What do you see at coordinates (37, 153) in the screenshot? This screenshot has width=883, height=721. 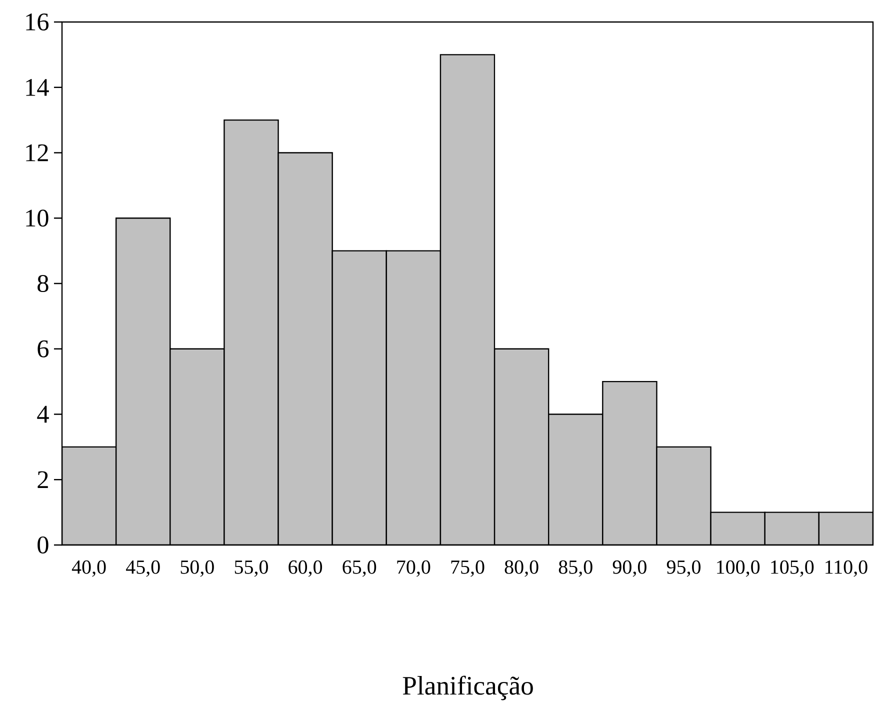 I see `y-tick-label: 12` at bounding box center [37, 153].